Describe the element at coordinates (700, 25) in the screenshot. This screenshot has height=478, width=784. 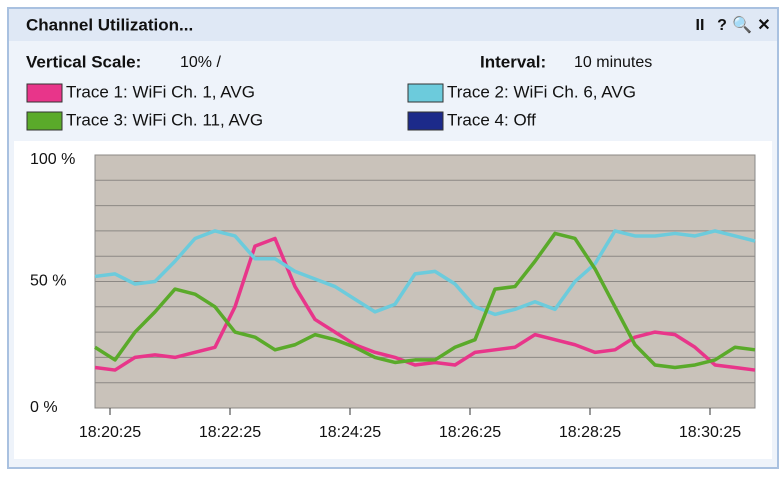
I see `toolbar-button: II` at that location.